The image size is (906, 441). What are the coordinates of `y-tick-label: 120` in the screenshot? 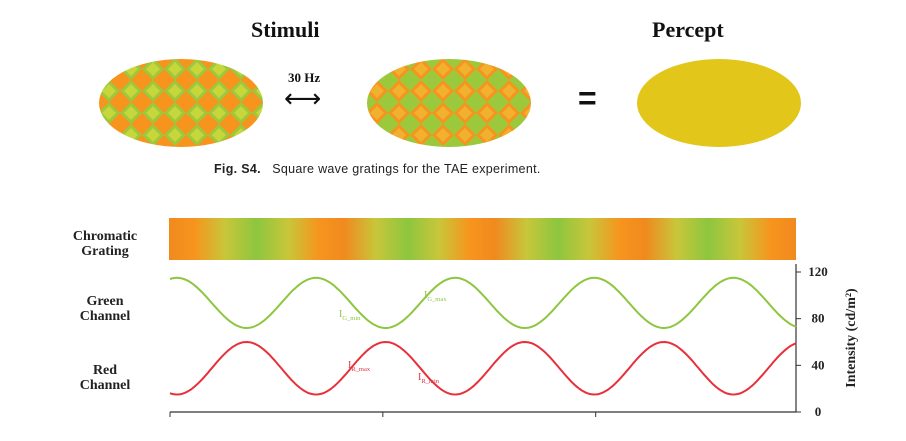 It's located at (818, 271).